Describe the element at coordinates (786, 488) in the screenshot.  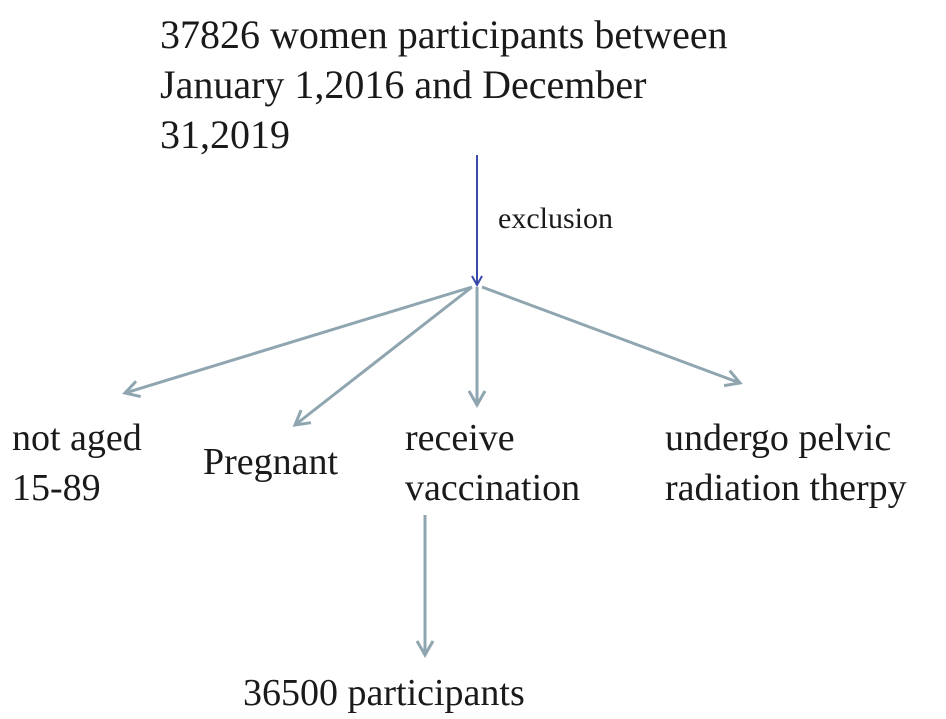
I see `node-text: radiation therpy` at that location.